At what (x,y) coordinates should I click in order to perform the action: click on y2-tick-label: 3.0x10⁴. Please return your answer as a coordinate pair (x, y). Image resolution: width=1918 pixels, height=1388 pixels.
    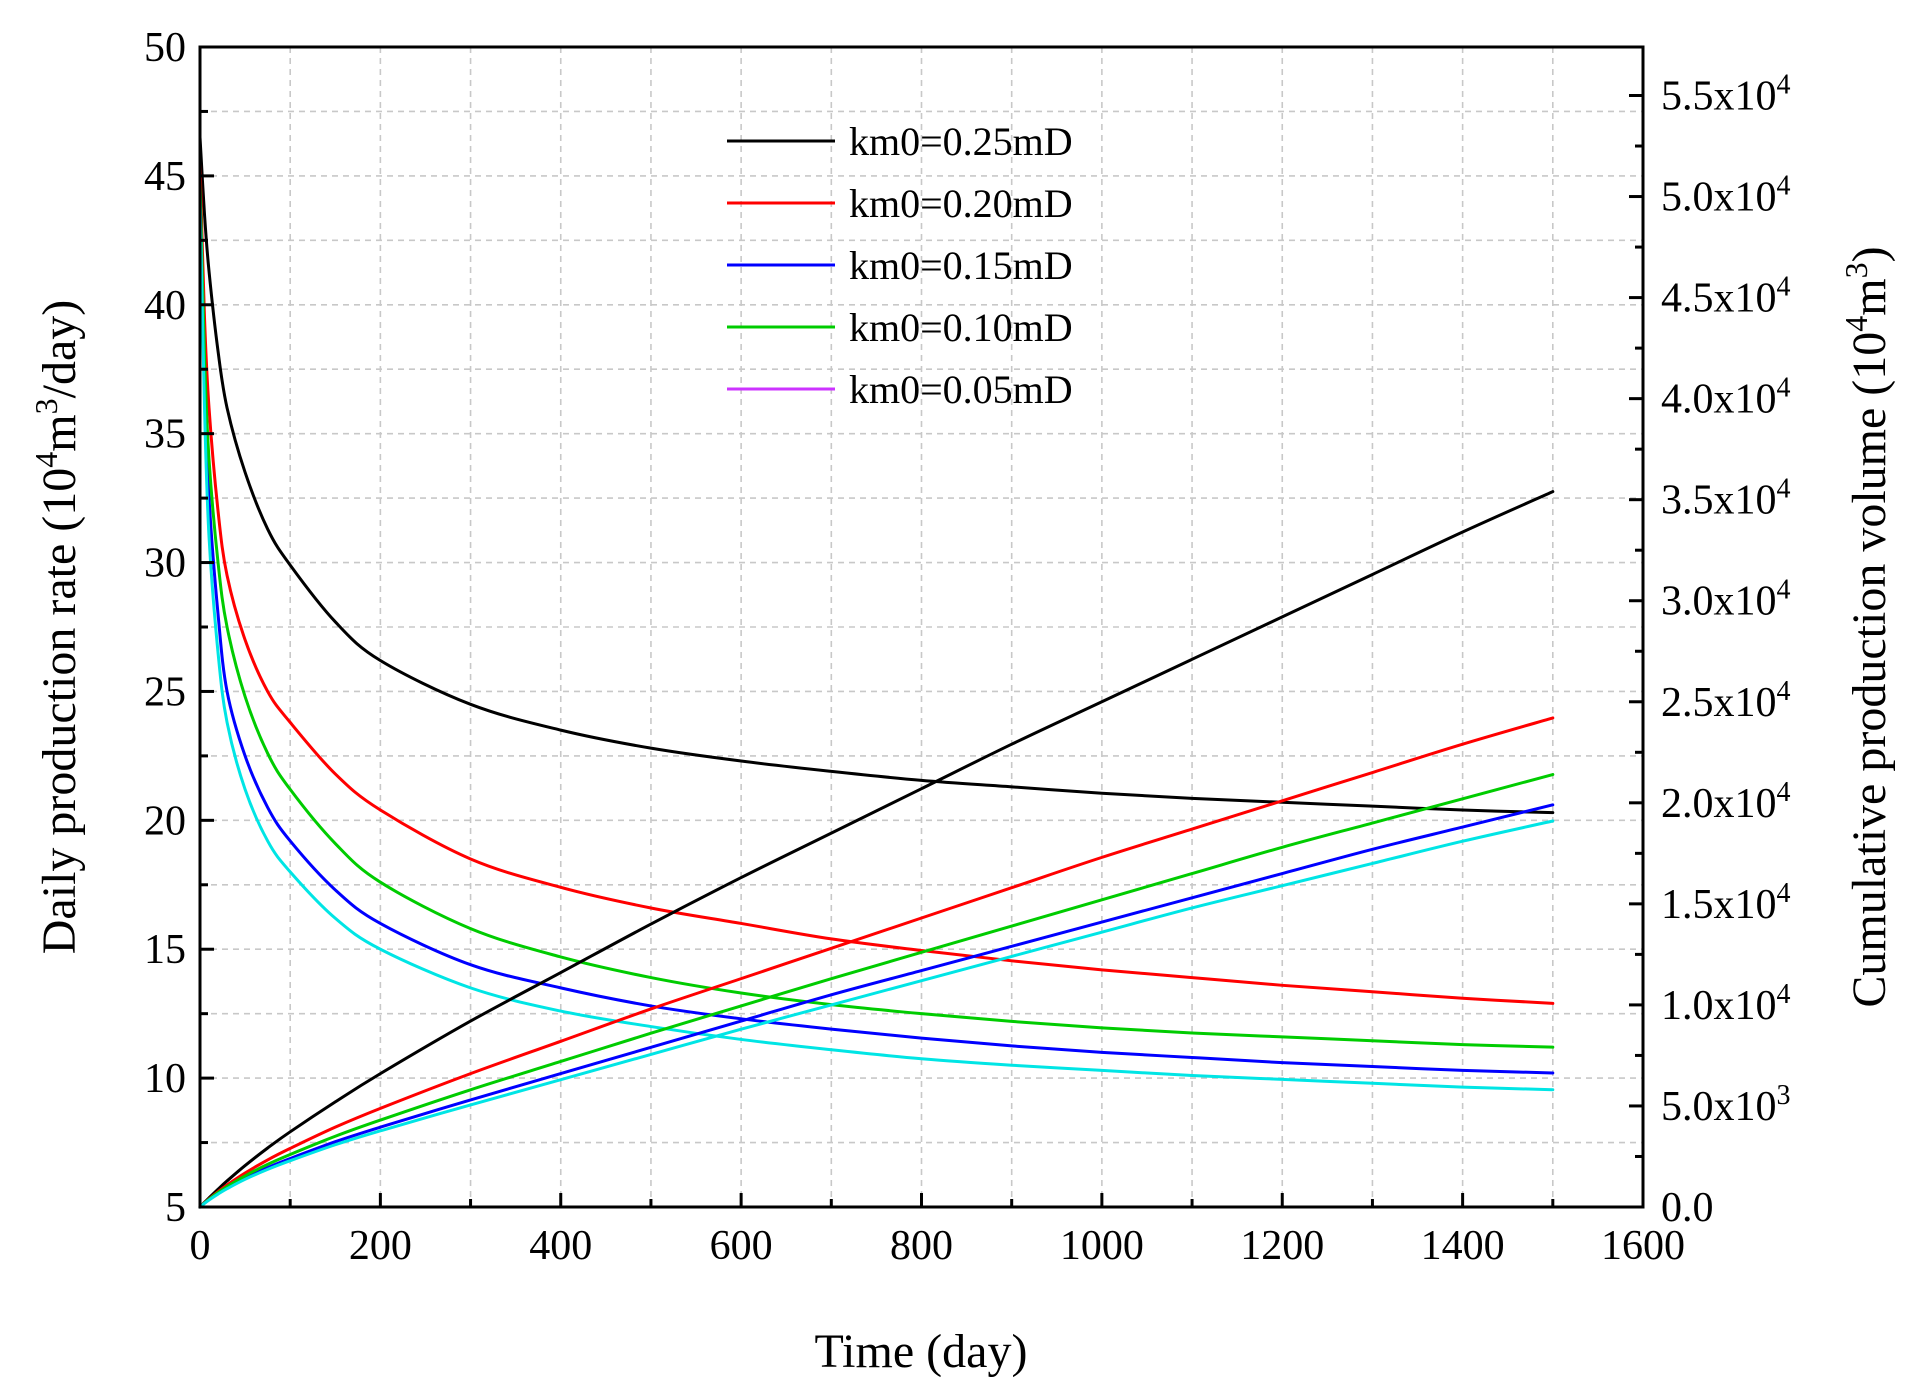
    Looking at the image, I should click on (1726, 600).